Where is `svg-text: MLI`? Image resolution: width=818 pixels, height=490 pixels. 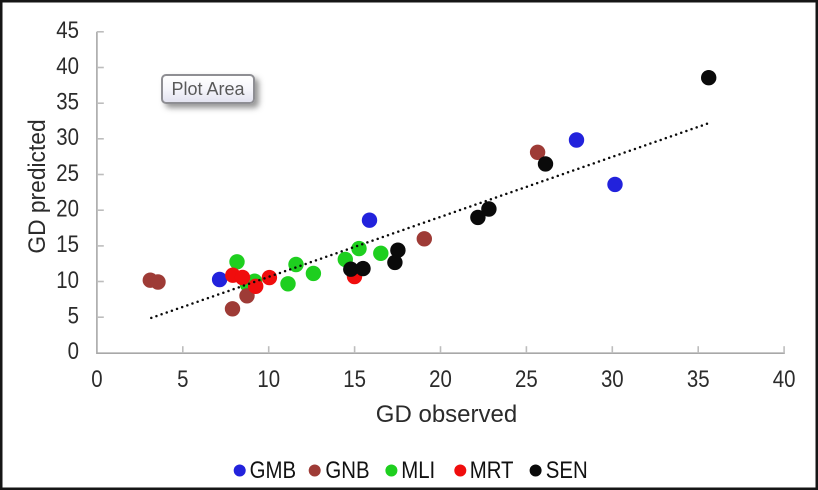
svg-text: MLI is located at coordinates (418, 469).